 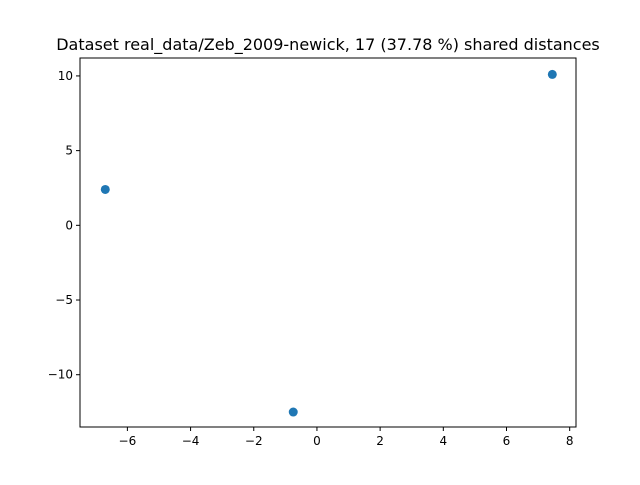 I want to click on y-tick-label: 0, so click(x=69, y=225).